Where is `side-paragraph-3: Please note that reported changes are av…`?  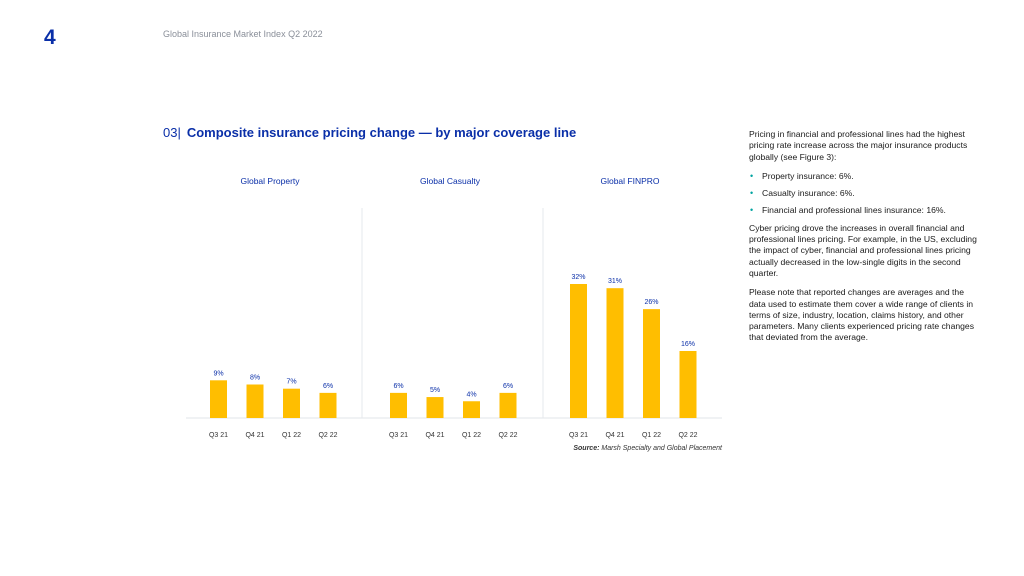
side-paragraph-3: Please note that reported changes are av… is located at coordinates (861, 315).